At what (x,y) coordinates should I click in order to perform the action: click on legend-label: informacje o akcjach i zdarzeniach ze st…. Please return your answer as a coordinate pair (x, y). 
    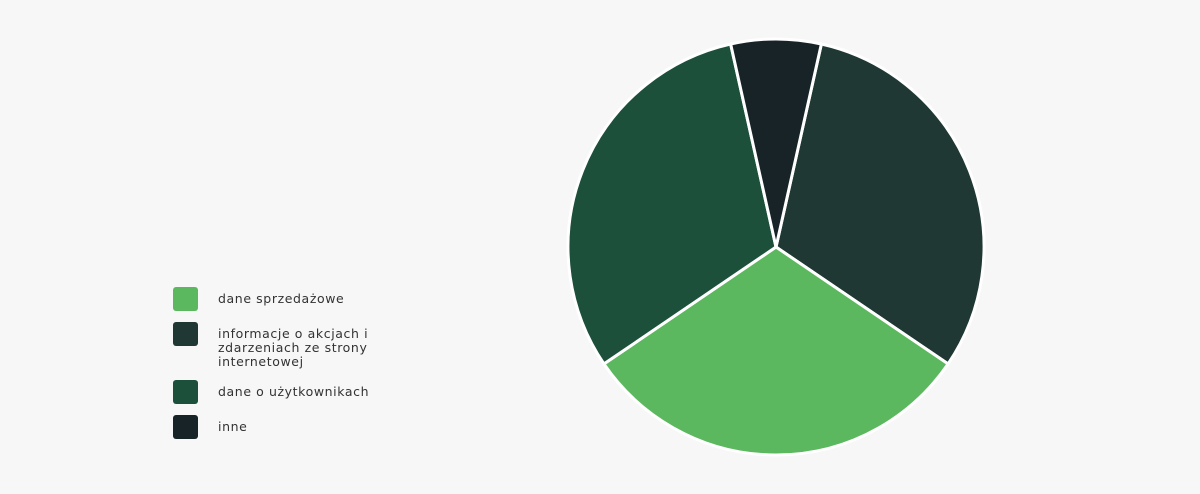
    Looking at the image, I should click on (293, 347).